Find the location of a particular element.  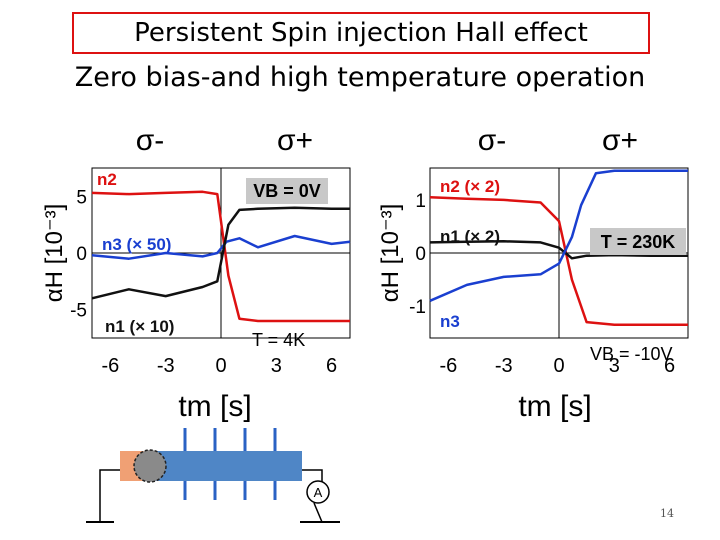

annotation-text: T = 230K is located at coordinates (638, 242).